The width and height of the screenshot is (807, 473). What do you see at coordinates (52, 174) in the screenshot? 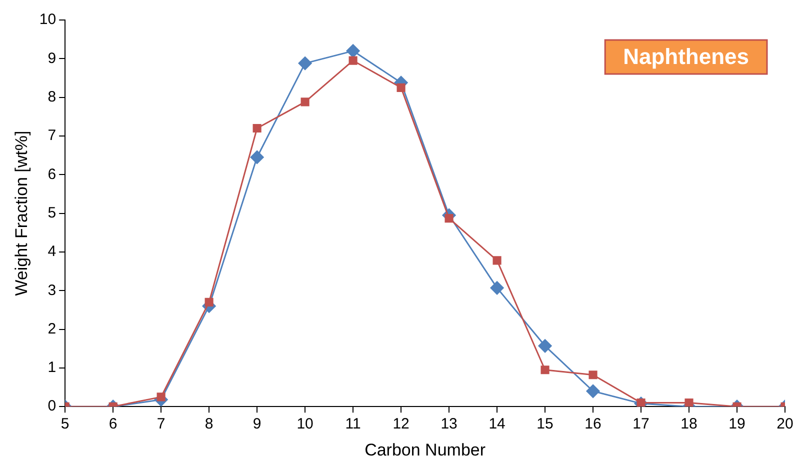
I see `y-tick-label: 6` at bounding box center [52, 174].